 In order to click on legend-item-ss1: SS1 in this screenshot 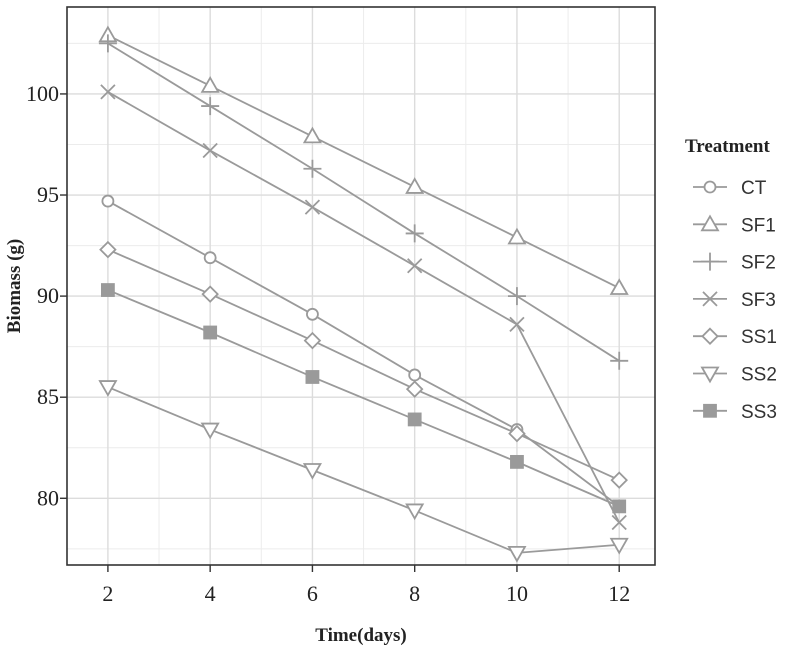, I will do `click(735, 337)`.